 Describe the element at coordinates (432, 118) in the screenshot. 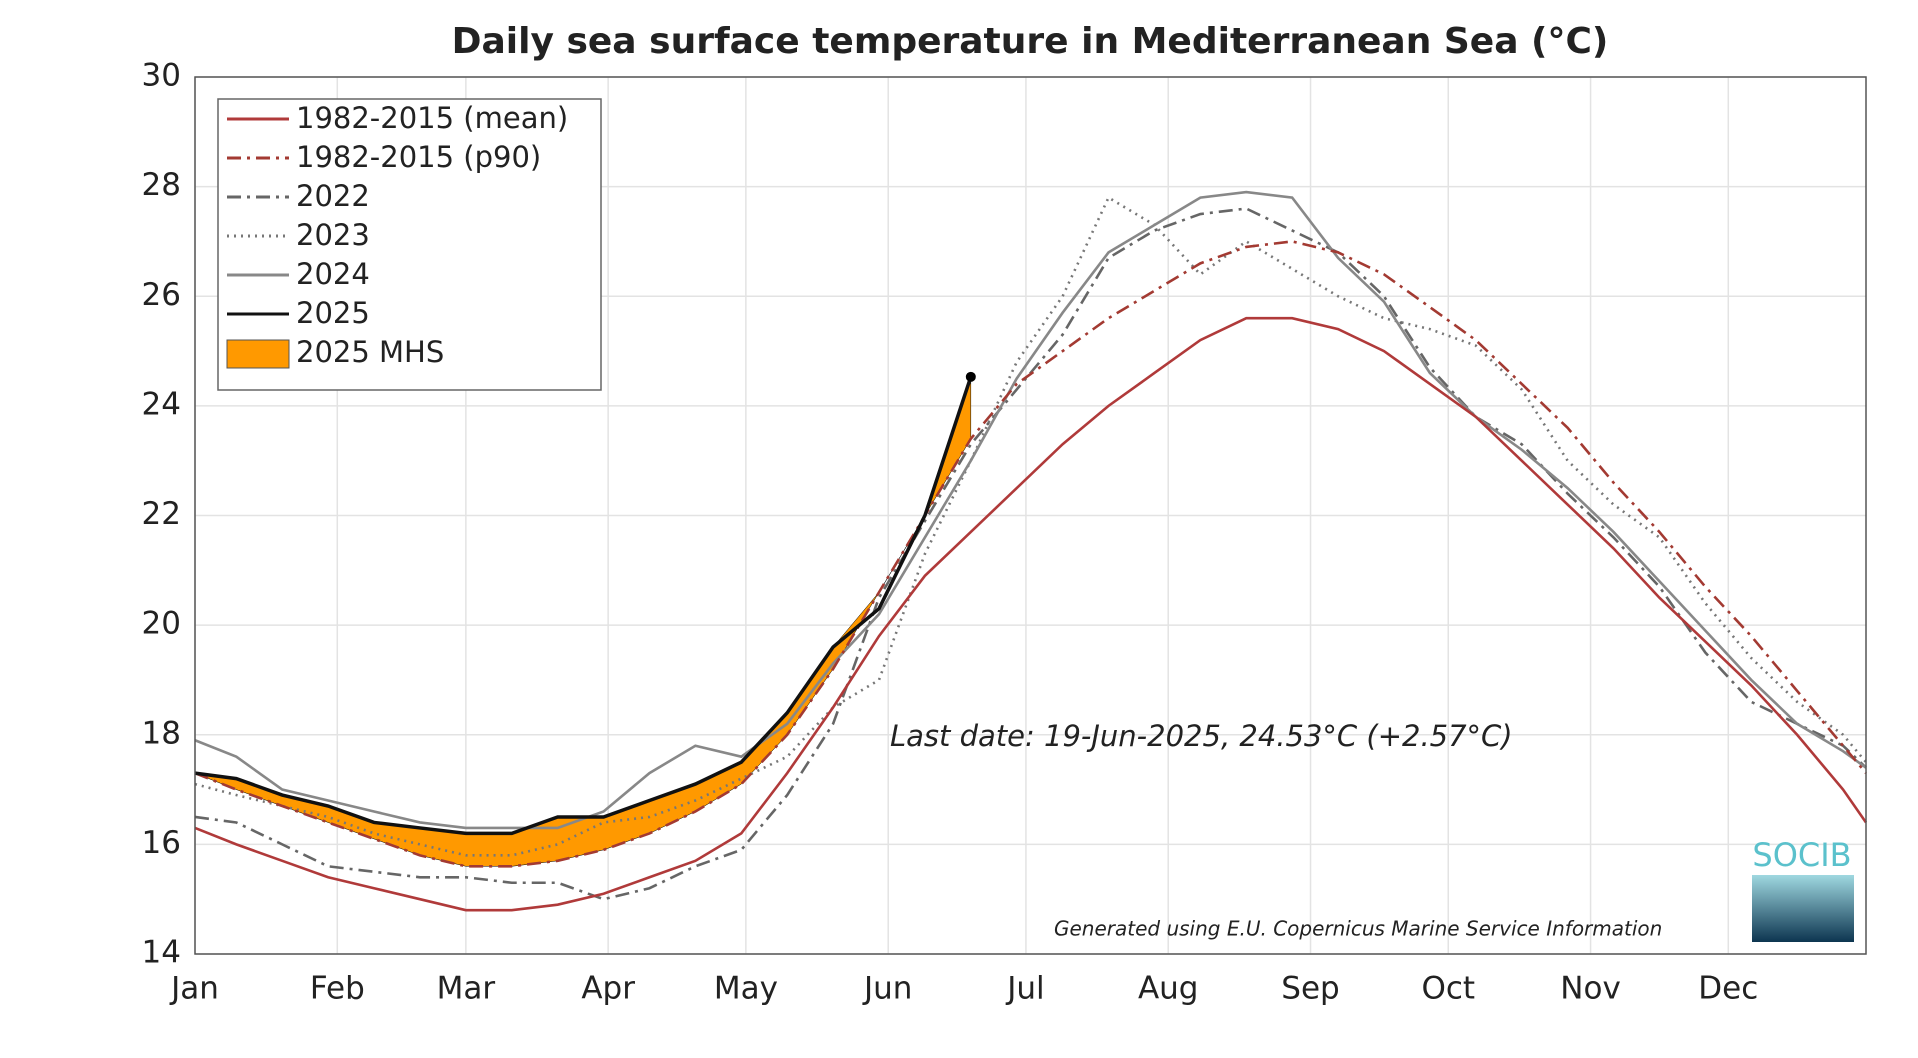

I see `legend-label: 1982-2015 (mean)` at that location.